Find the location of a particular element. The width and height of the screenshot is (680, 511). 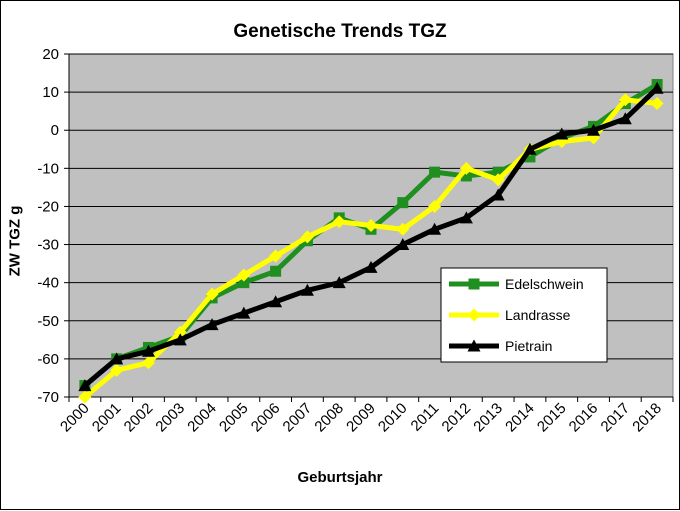

x-tick-label: 2005 is located at coordinates (234, 418).